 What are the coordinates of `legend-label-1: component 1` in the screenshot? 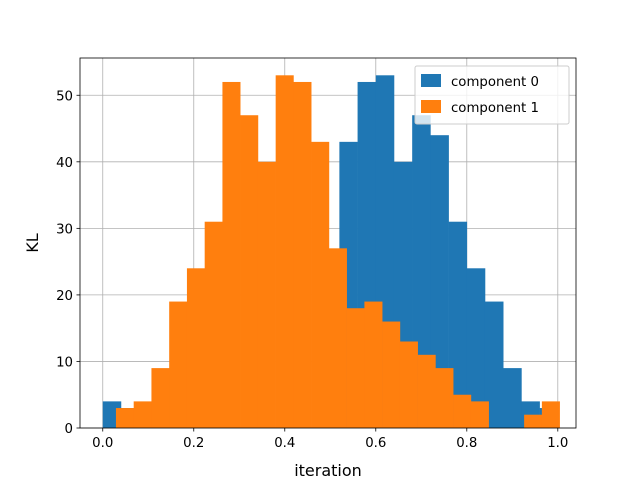 It's located at (495, 108).